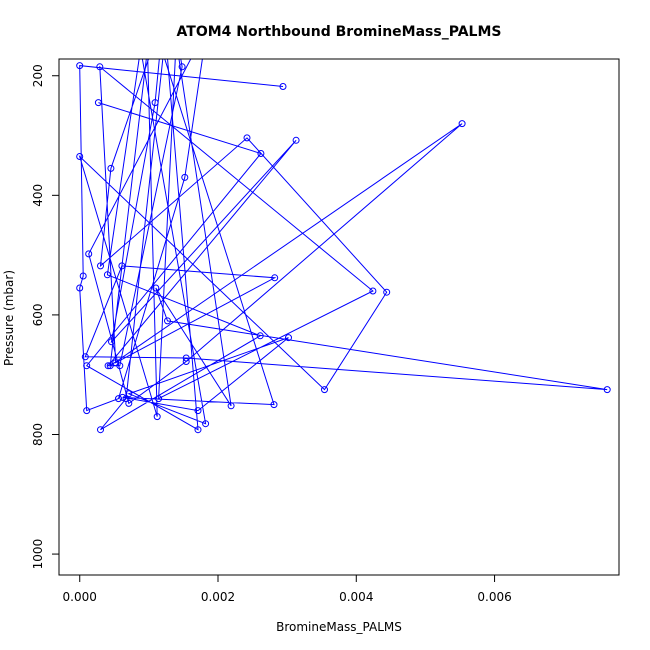  Describe the element at coordinates (494, 597) in the screenshot. I see `x-tick-label-3: 0.006` at that location.